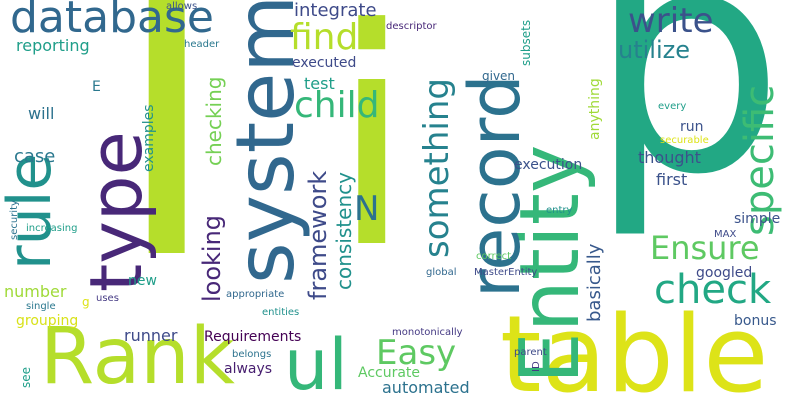 This screenshot has height=400, width=800. Describe the element at coordinates (559, 210) in the screenshot. I see `word-entry: entry` at that location.